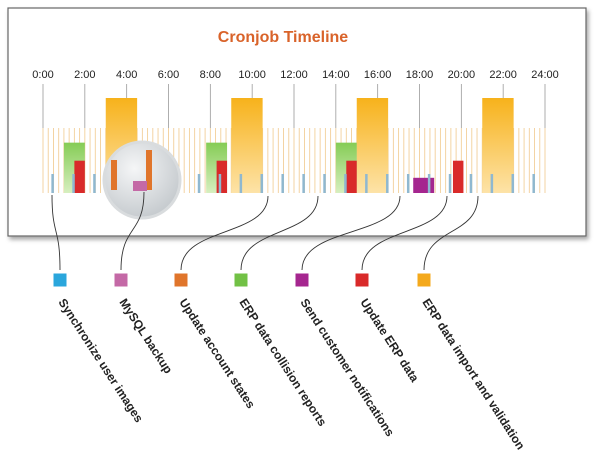  I want to click on legend-label: Update ERP data, so click(389, 340).